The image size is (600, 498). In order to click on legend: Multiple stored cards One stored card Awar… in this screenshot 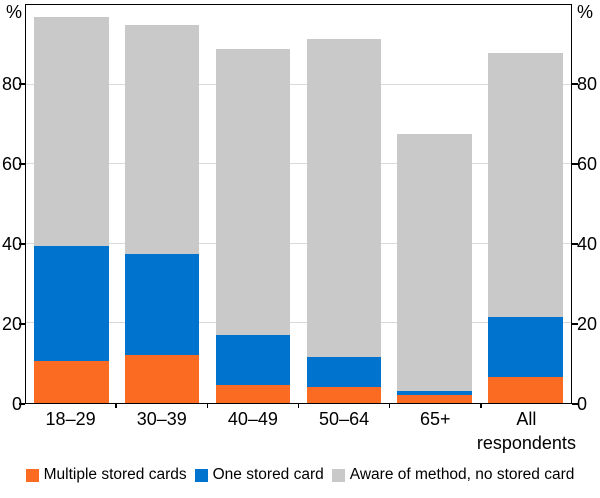, I will do `click(300, 475)`.